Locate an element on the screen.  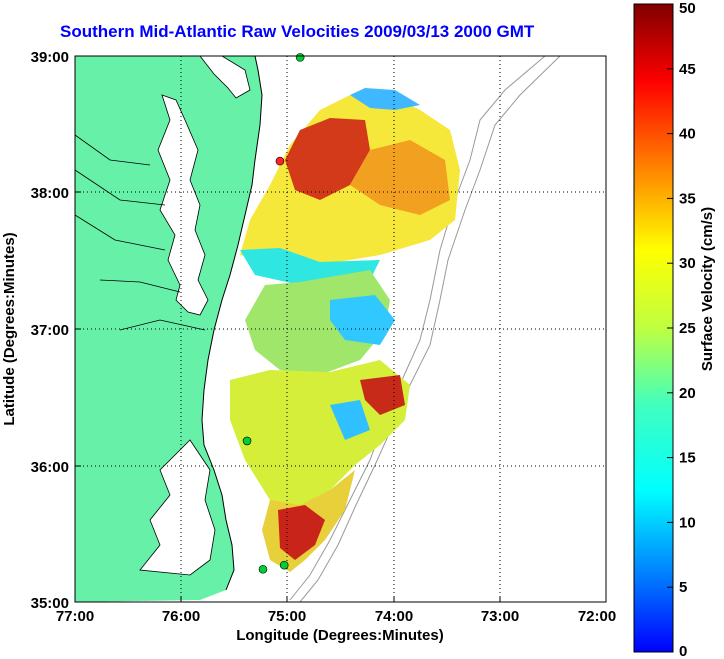
colorbar-gradient is located at coordinates (653, 328).